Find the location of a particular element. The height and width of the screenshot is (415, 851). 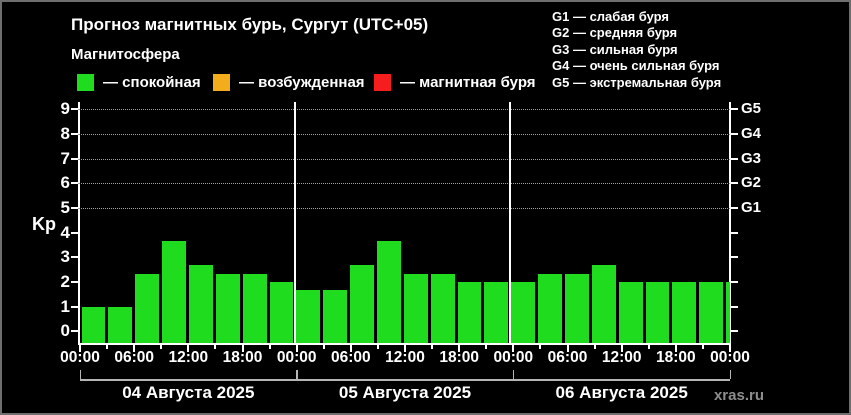

storm-scale-line: G3 — сильная буря is located at coordinates (615, 49).